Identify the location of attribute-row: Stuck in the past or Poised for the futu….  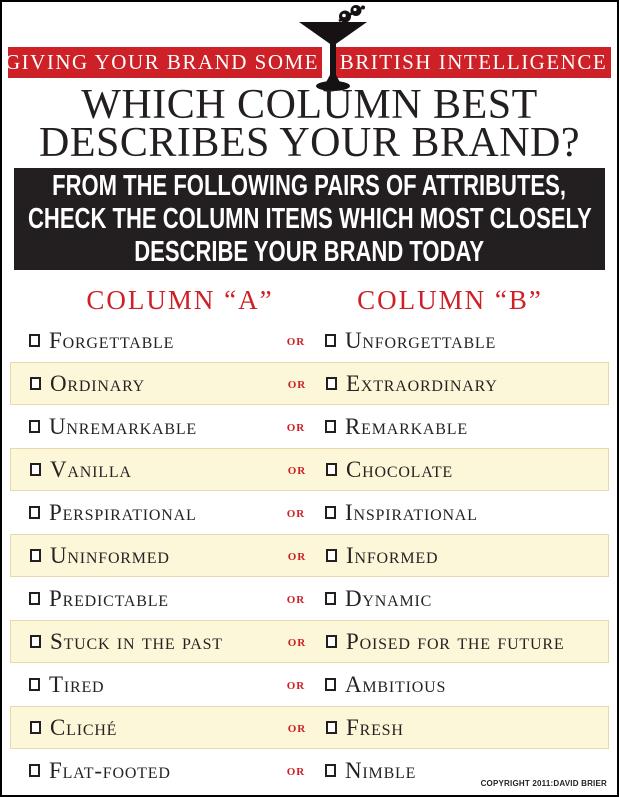
(309, 641).